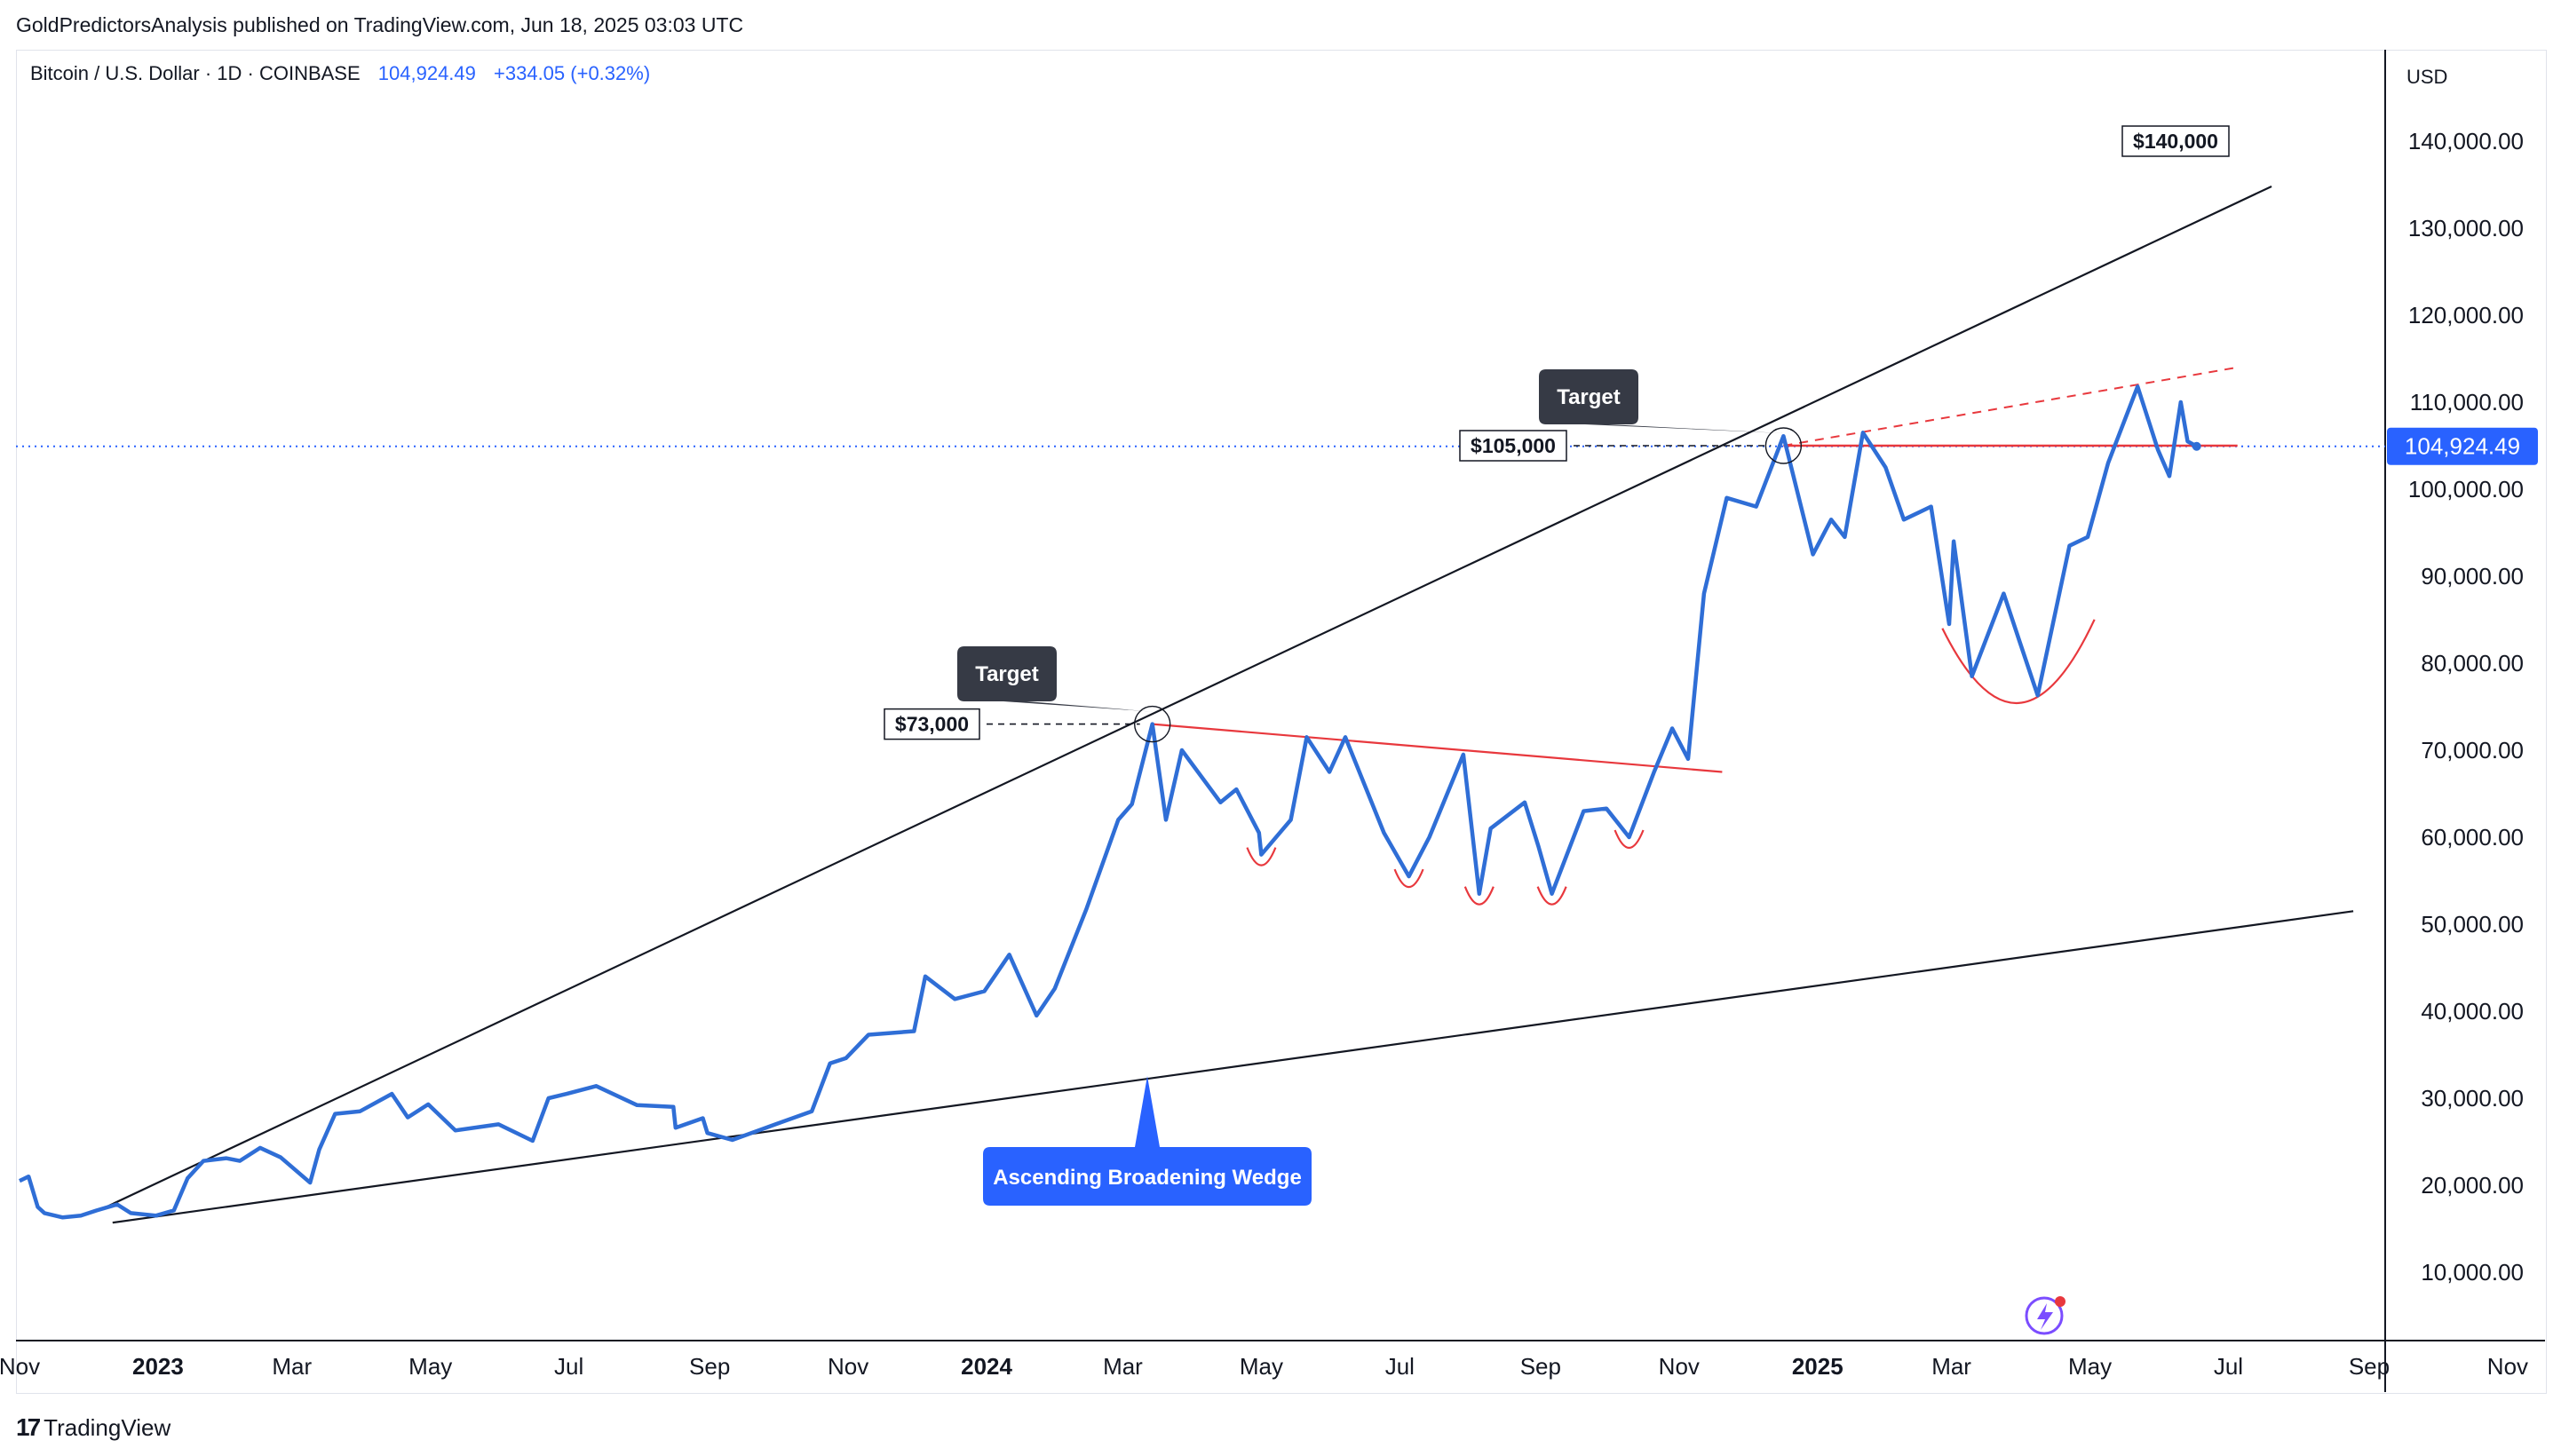 The width and height of the screenshot is (2561, 1456). I want to click on price-target-105k: $105,000, so click(1514, 445).